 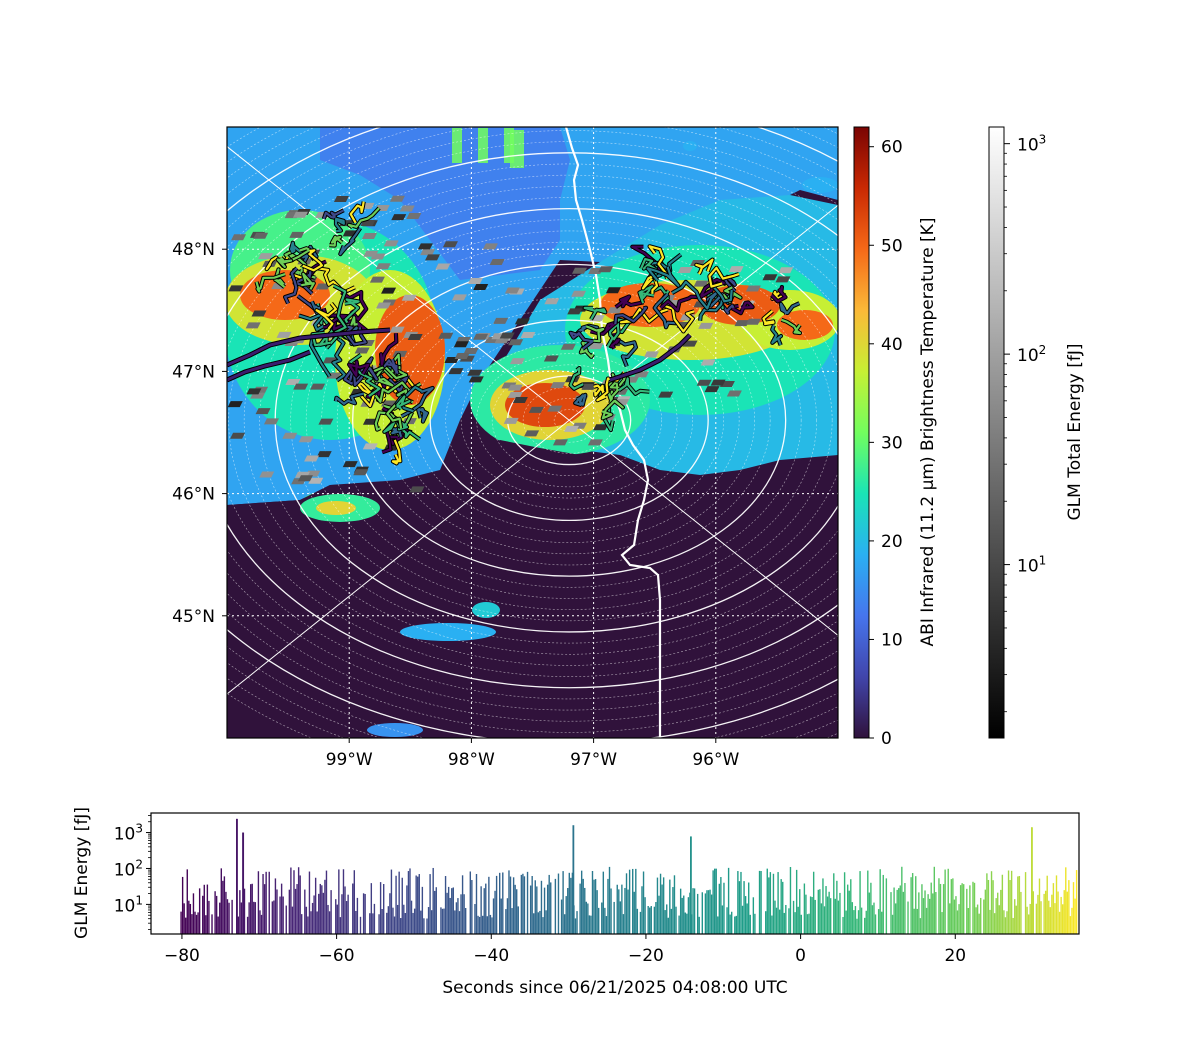 What do you see at coordinates (1036, 432) in the screenshot?
I see `glm-colorbar: 101 102 103 GLM Total Energy [fJ]` at bounding box center [1036, 432].